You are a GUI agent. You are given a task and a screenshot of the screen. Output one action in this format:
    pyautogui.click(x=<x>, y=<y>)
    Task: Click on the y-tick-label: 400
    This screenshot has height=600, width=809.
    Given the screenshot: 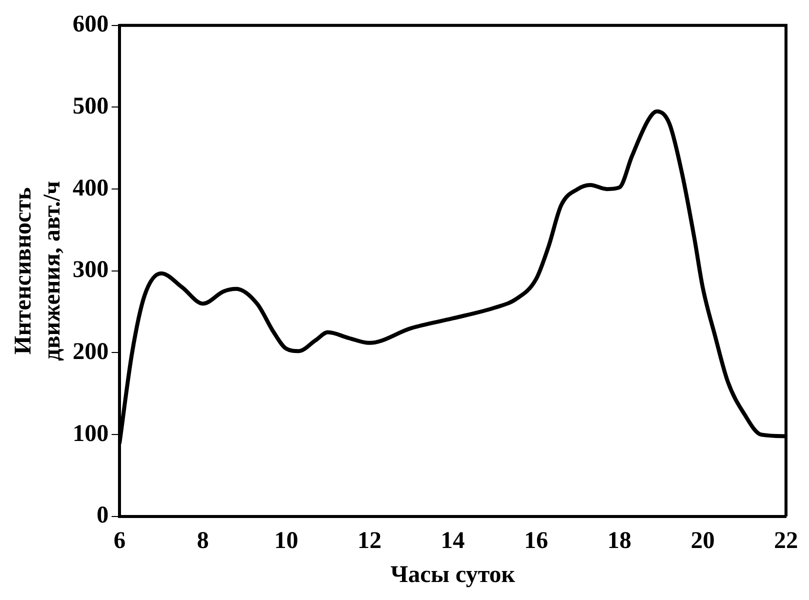 What is the action you would take?
    pyautogui.click(x=90, y=188)
    